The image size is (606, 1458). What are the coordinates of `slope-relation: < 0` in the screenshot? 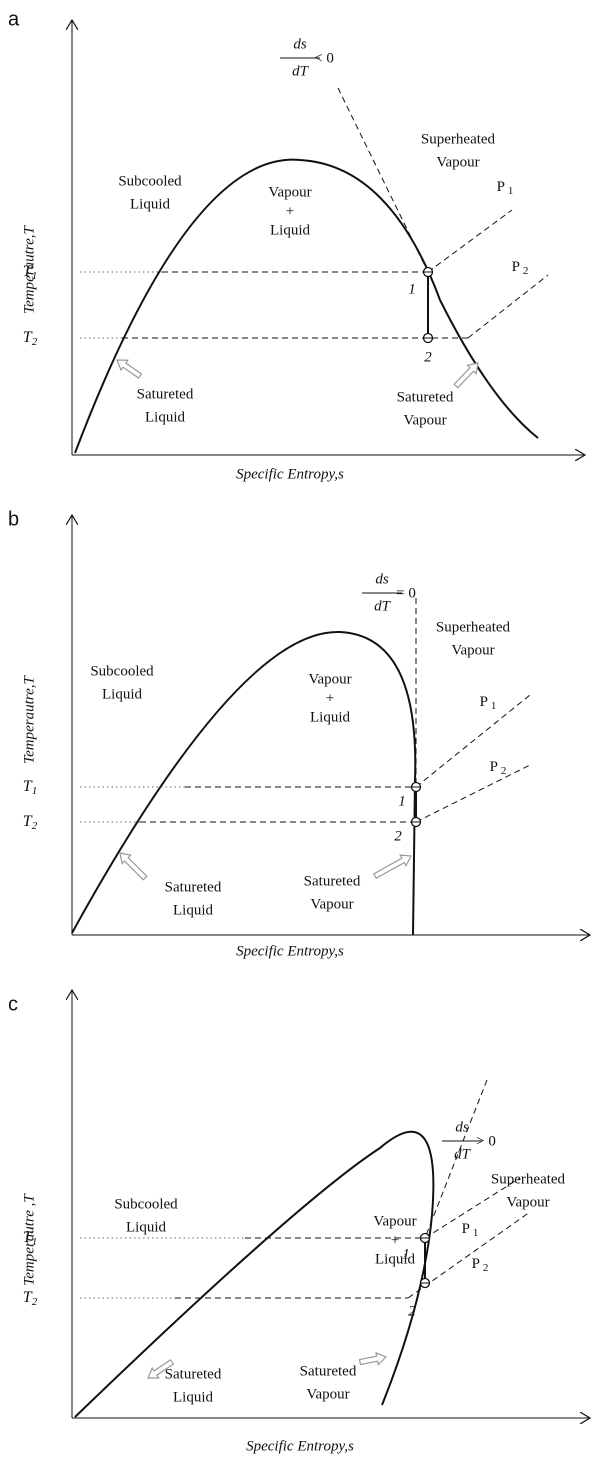 It's located at (324, 58).